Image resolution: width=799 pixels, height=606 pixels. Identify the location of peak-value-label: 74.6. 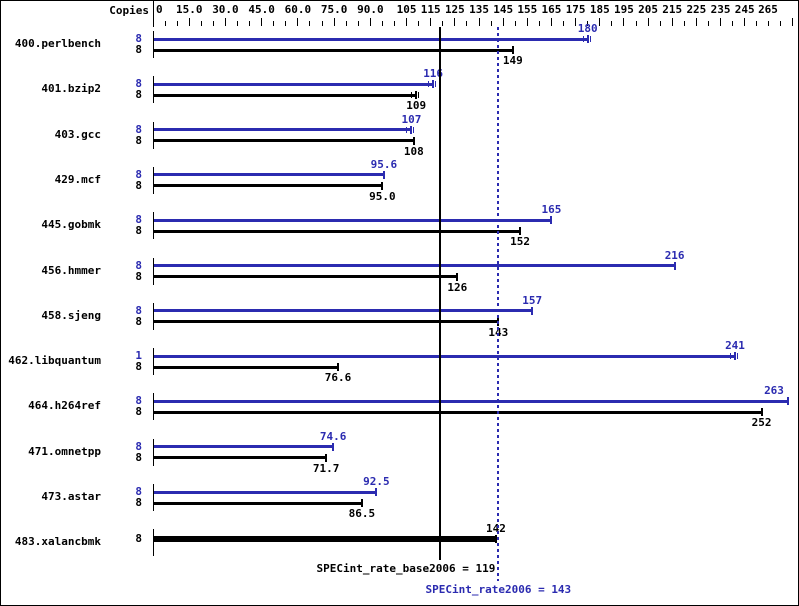
(333, 436).